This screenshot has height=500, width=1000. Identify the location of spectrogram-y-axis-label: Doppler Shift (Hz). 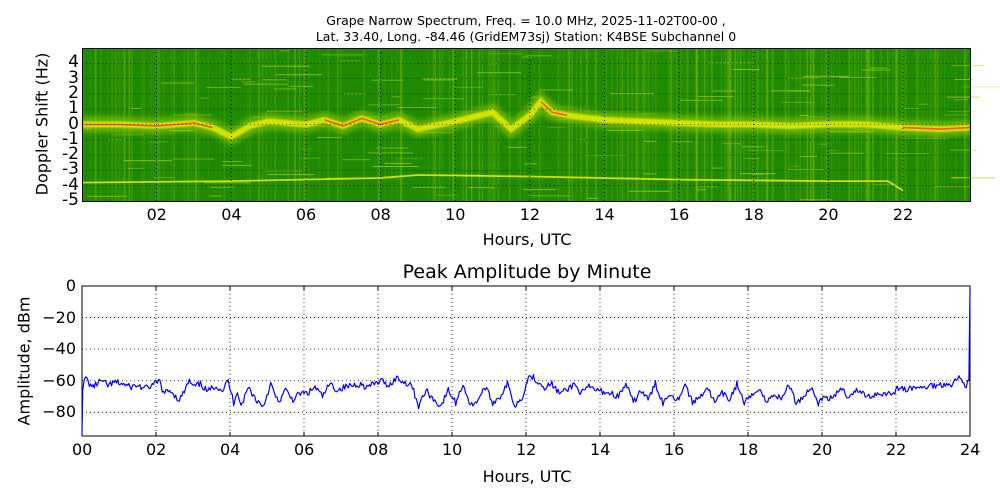
(42, 124).